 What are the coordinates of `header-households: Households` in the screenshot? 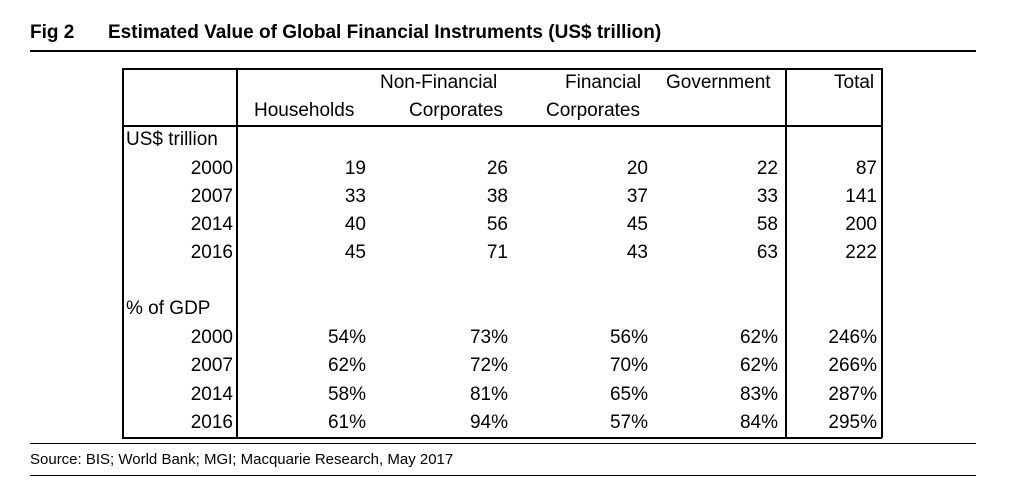 It's located at (304, 110).